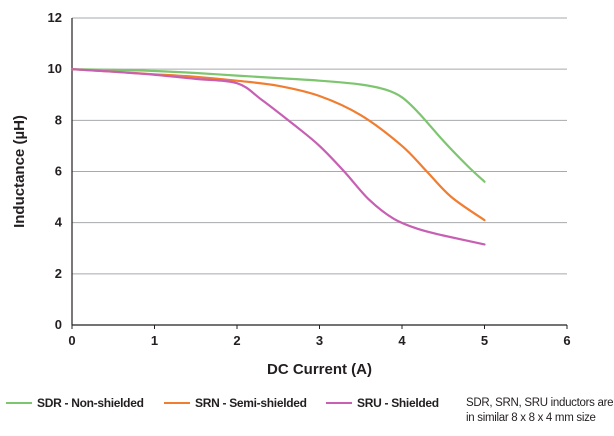 The width and height of the screenshot is (614, 436). Describe the element at coordinates (319, 369) in the screenshot. I see `x-axis-title: DC Current (A)` at that location.